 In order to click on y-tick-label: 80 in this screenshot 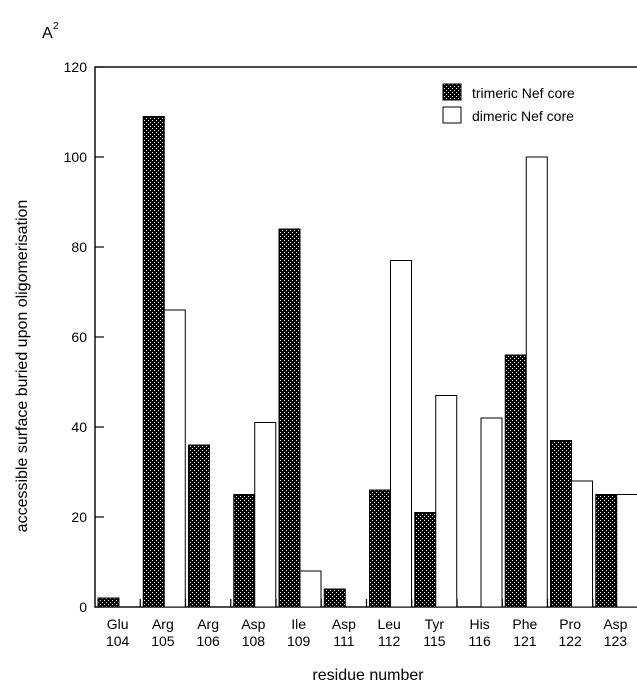, I will do `click(79, 247)`.